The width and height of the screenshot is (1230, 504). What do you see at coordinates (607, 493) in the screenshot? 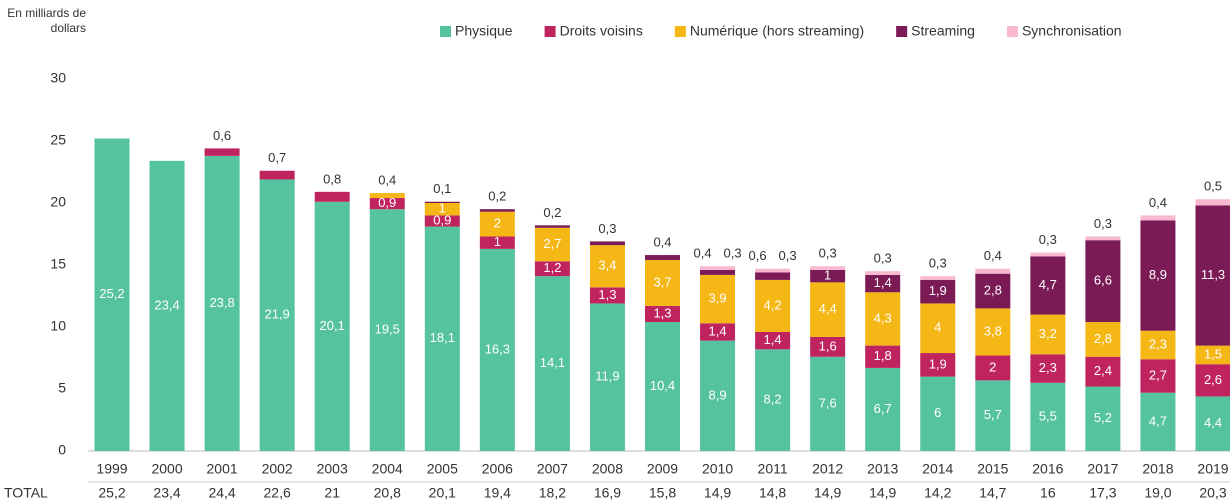
I see `total-value: 16,9` at bounding box center [607, 493].